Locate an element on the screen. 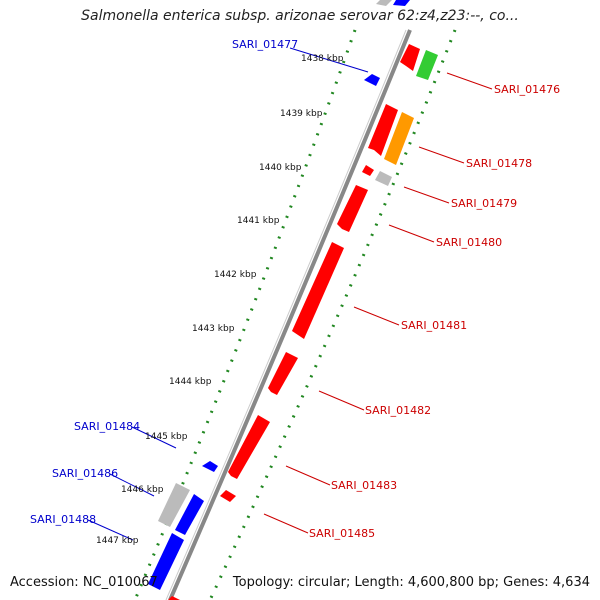  gene-block-top-gray is located at coordinates (384, 3).